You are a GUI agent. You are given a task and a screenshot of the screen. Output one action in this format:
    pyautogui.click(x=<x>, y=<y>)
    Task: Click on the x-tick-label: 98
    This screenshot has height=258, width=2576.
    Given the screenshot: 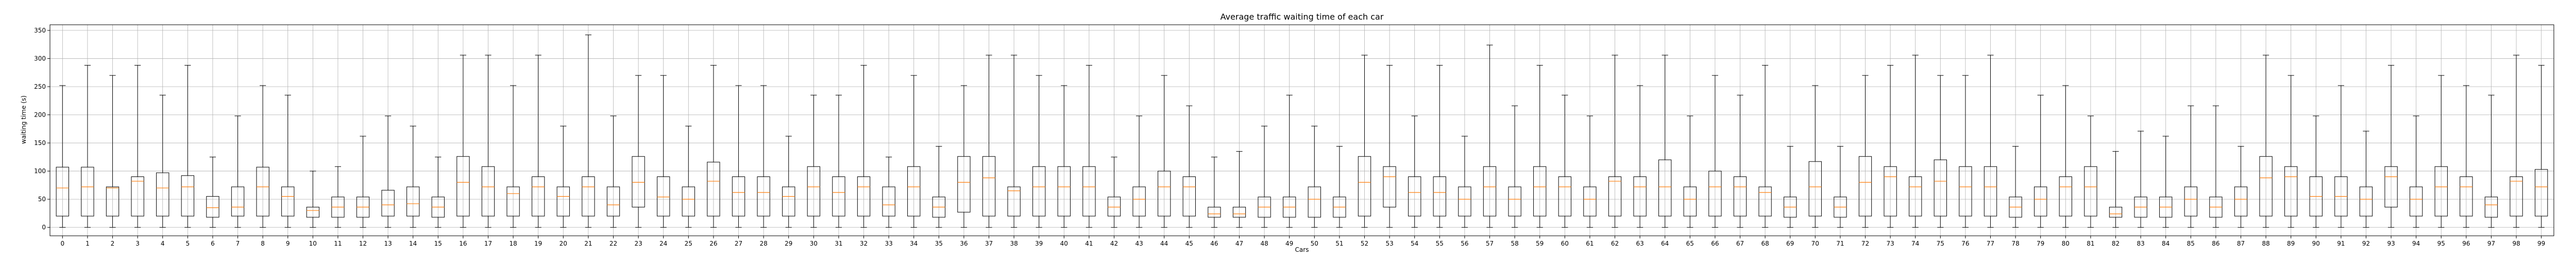 What is the action you would take?
    pyautogui.click(x=2516, y=243)
    